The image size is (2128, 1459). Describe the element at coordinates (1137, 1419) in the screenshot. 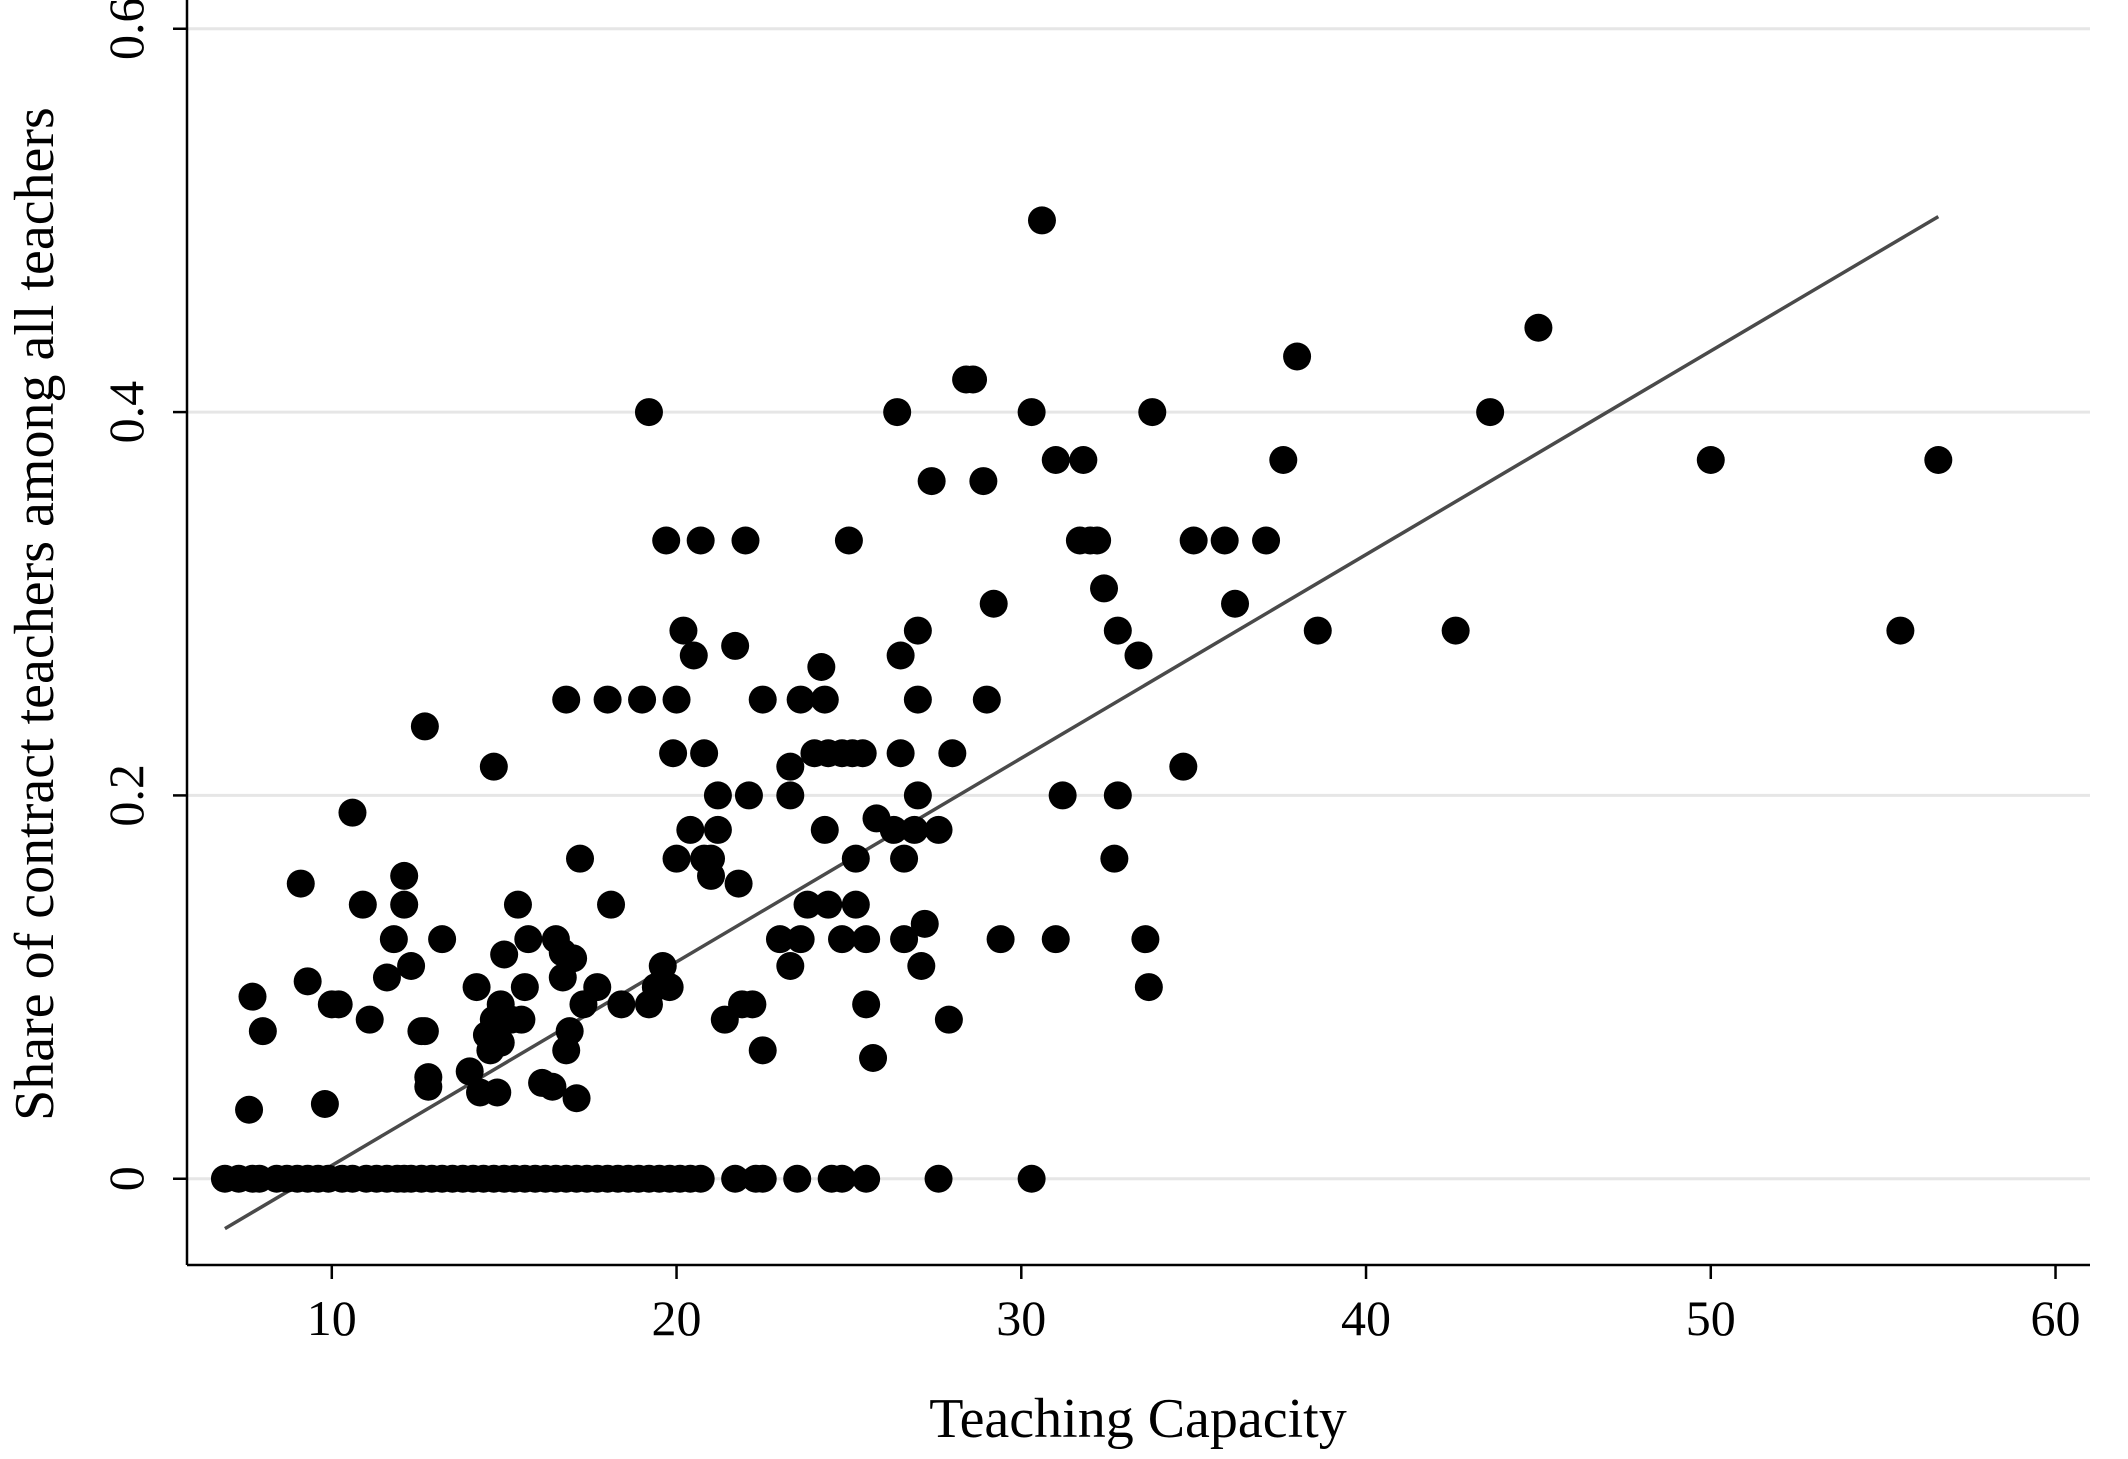

I see `x-axis-title: Teaching Capacity` at that location.